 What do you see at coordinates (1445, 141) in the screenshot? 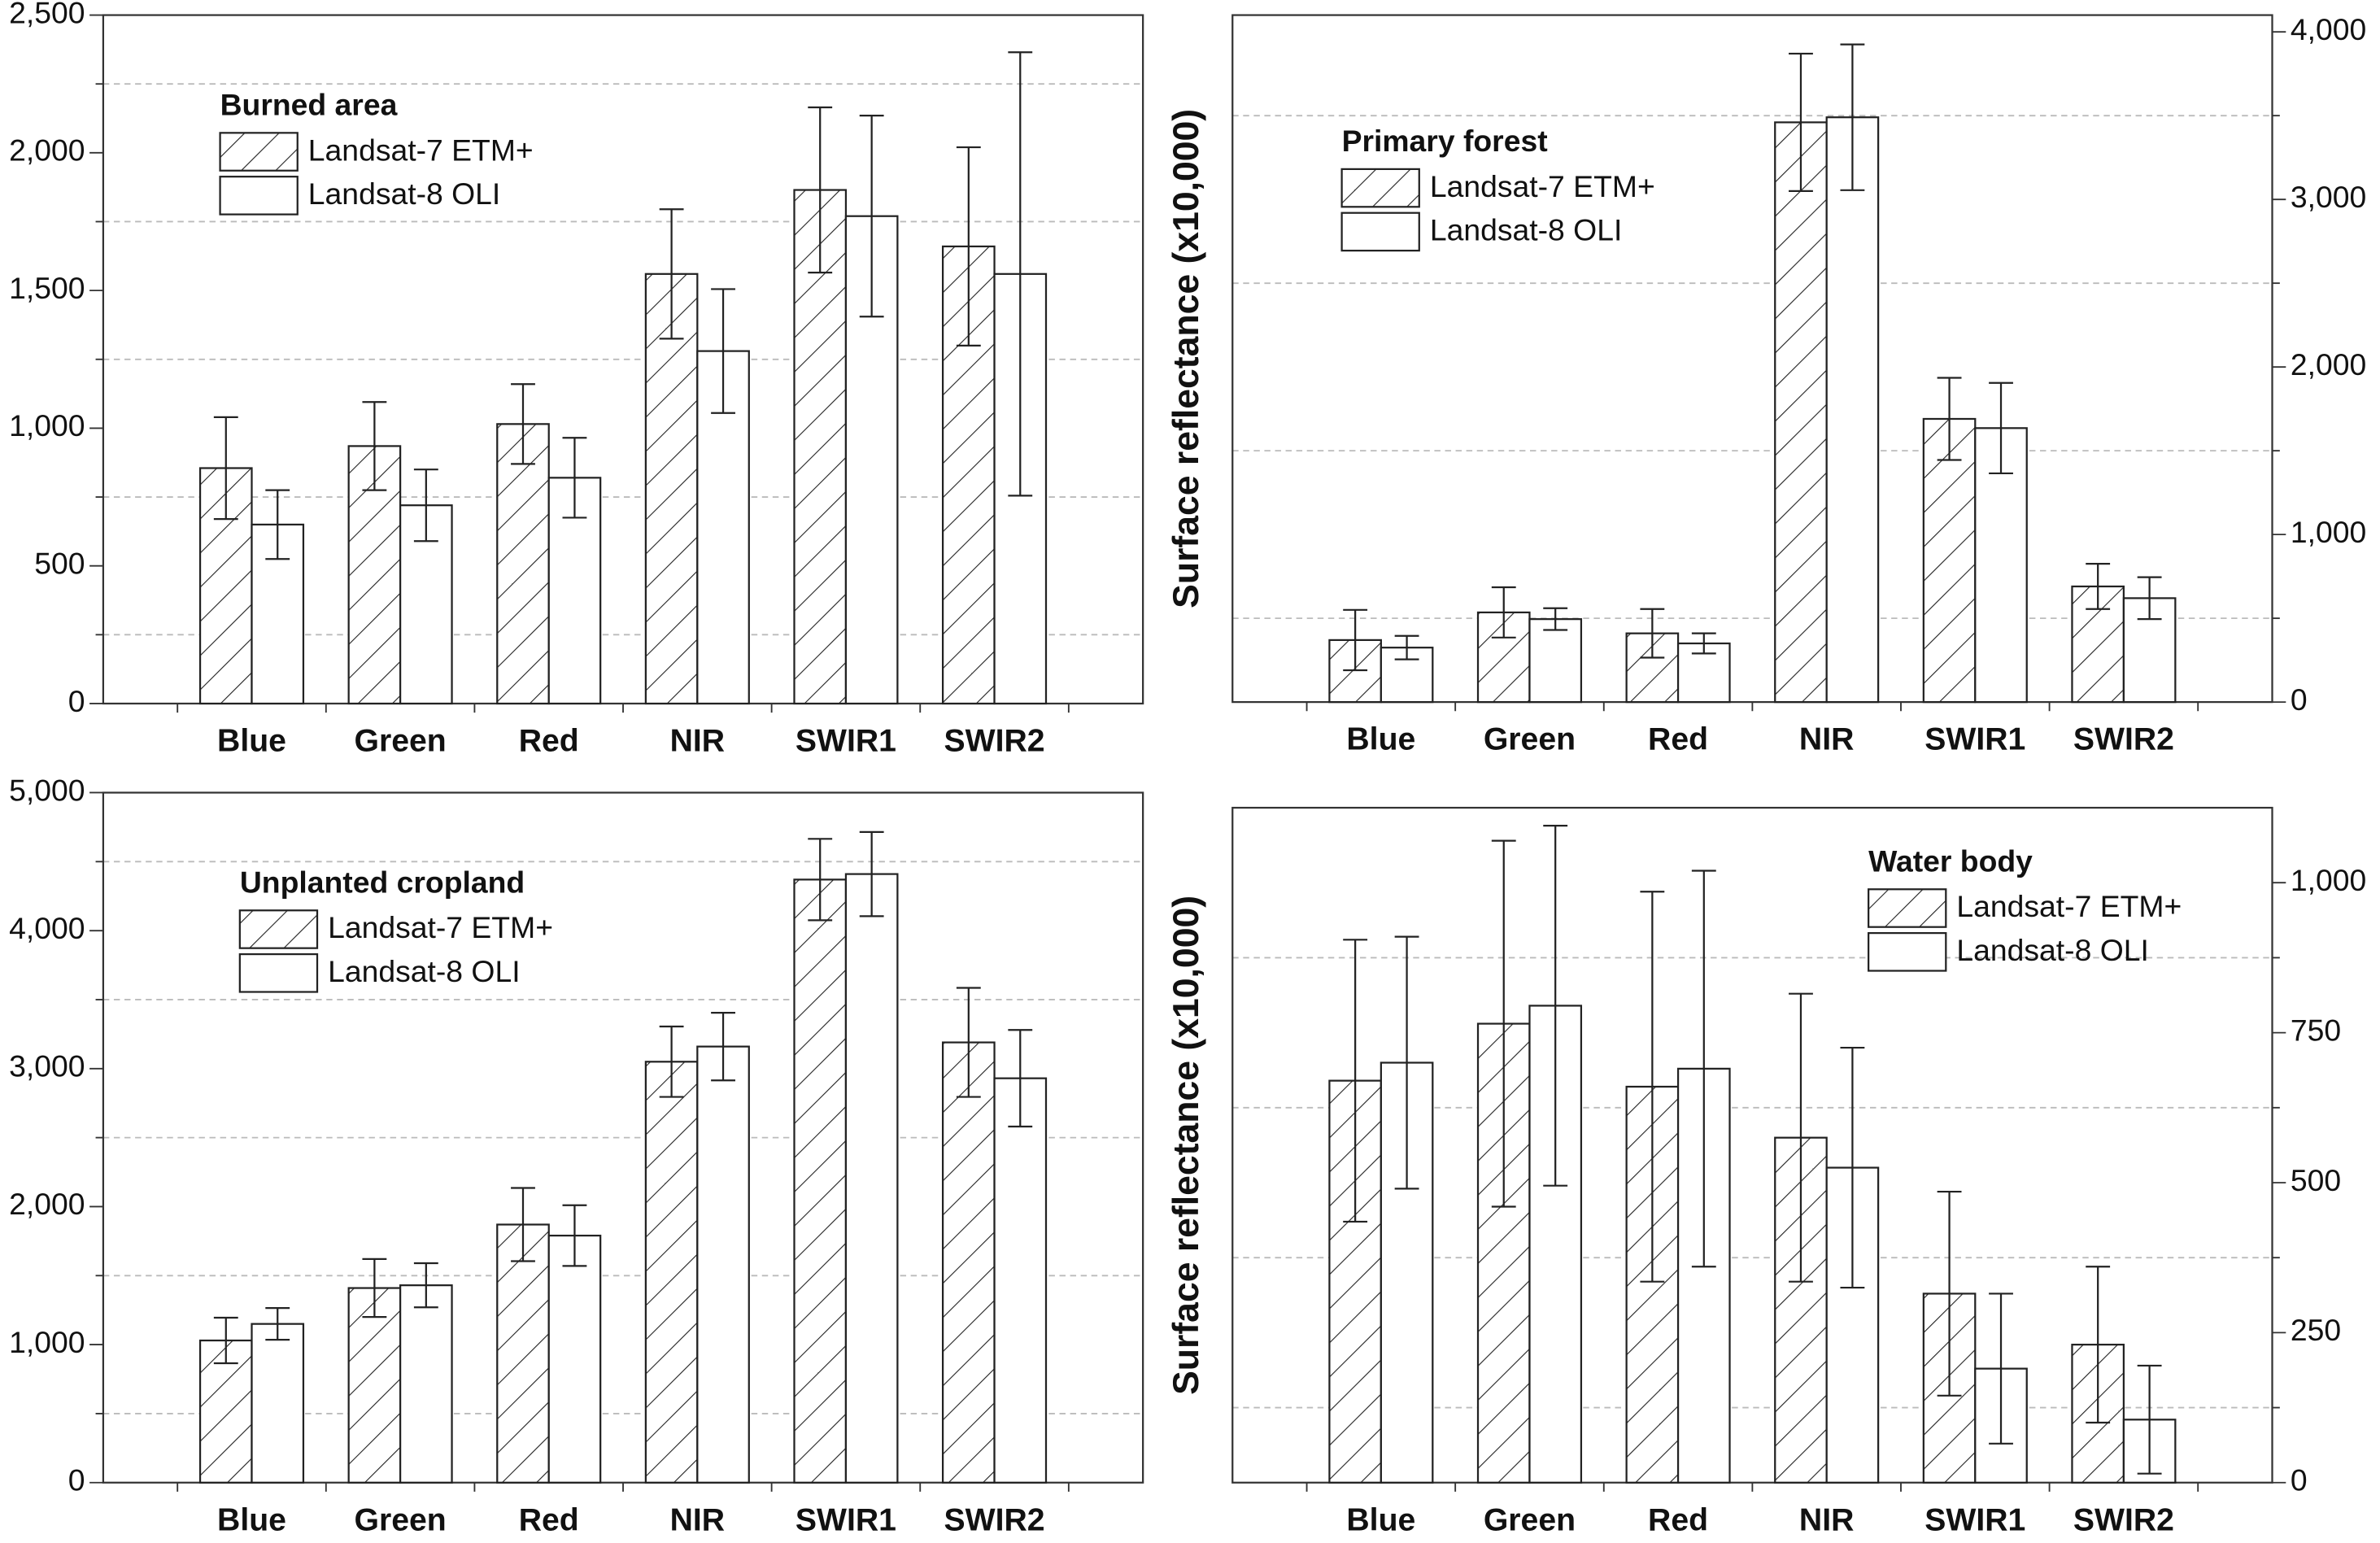
I see `legend-title: Primary forest` at bounding box center [1445, 141].